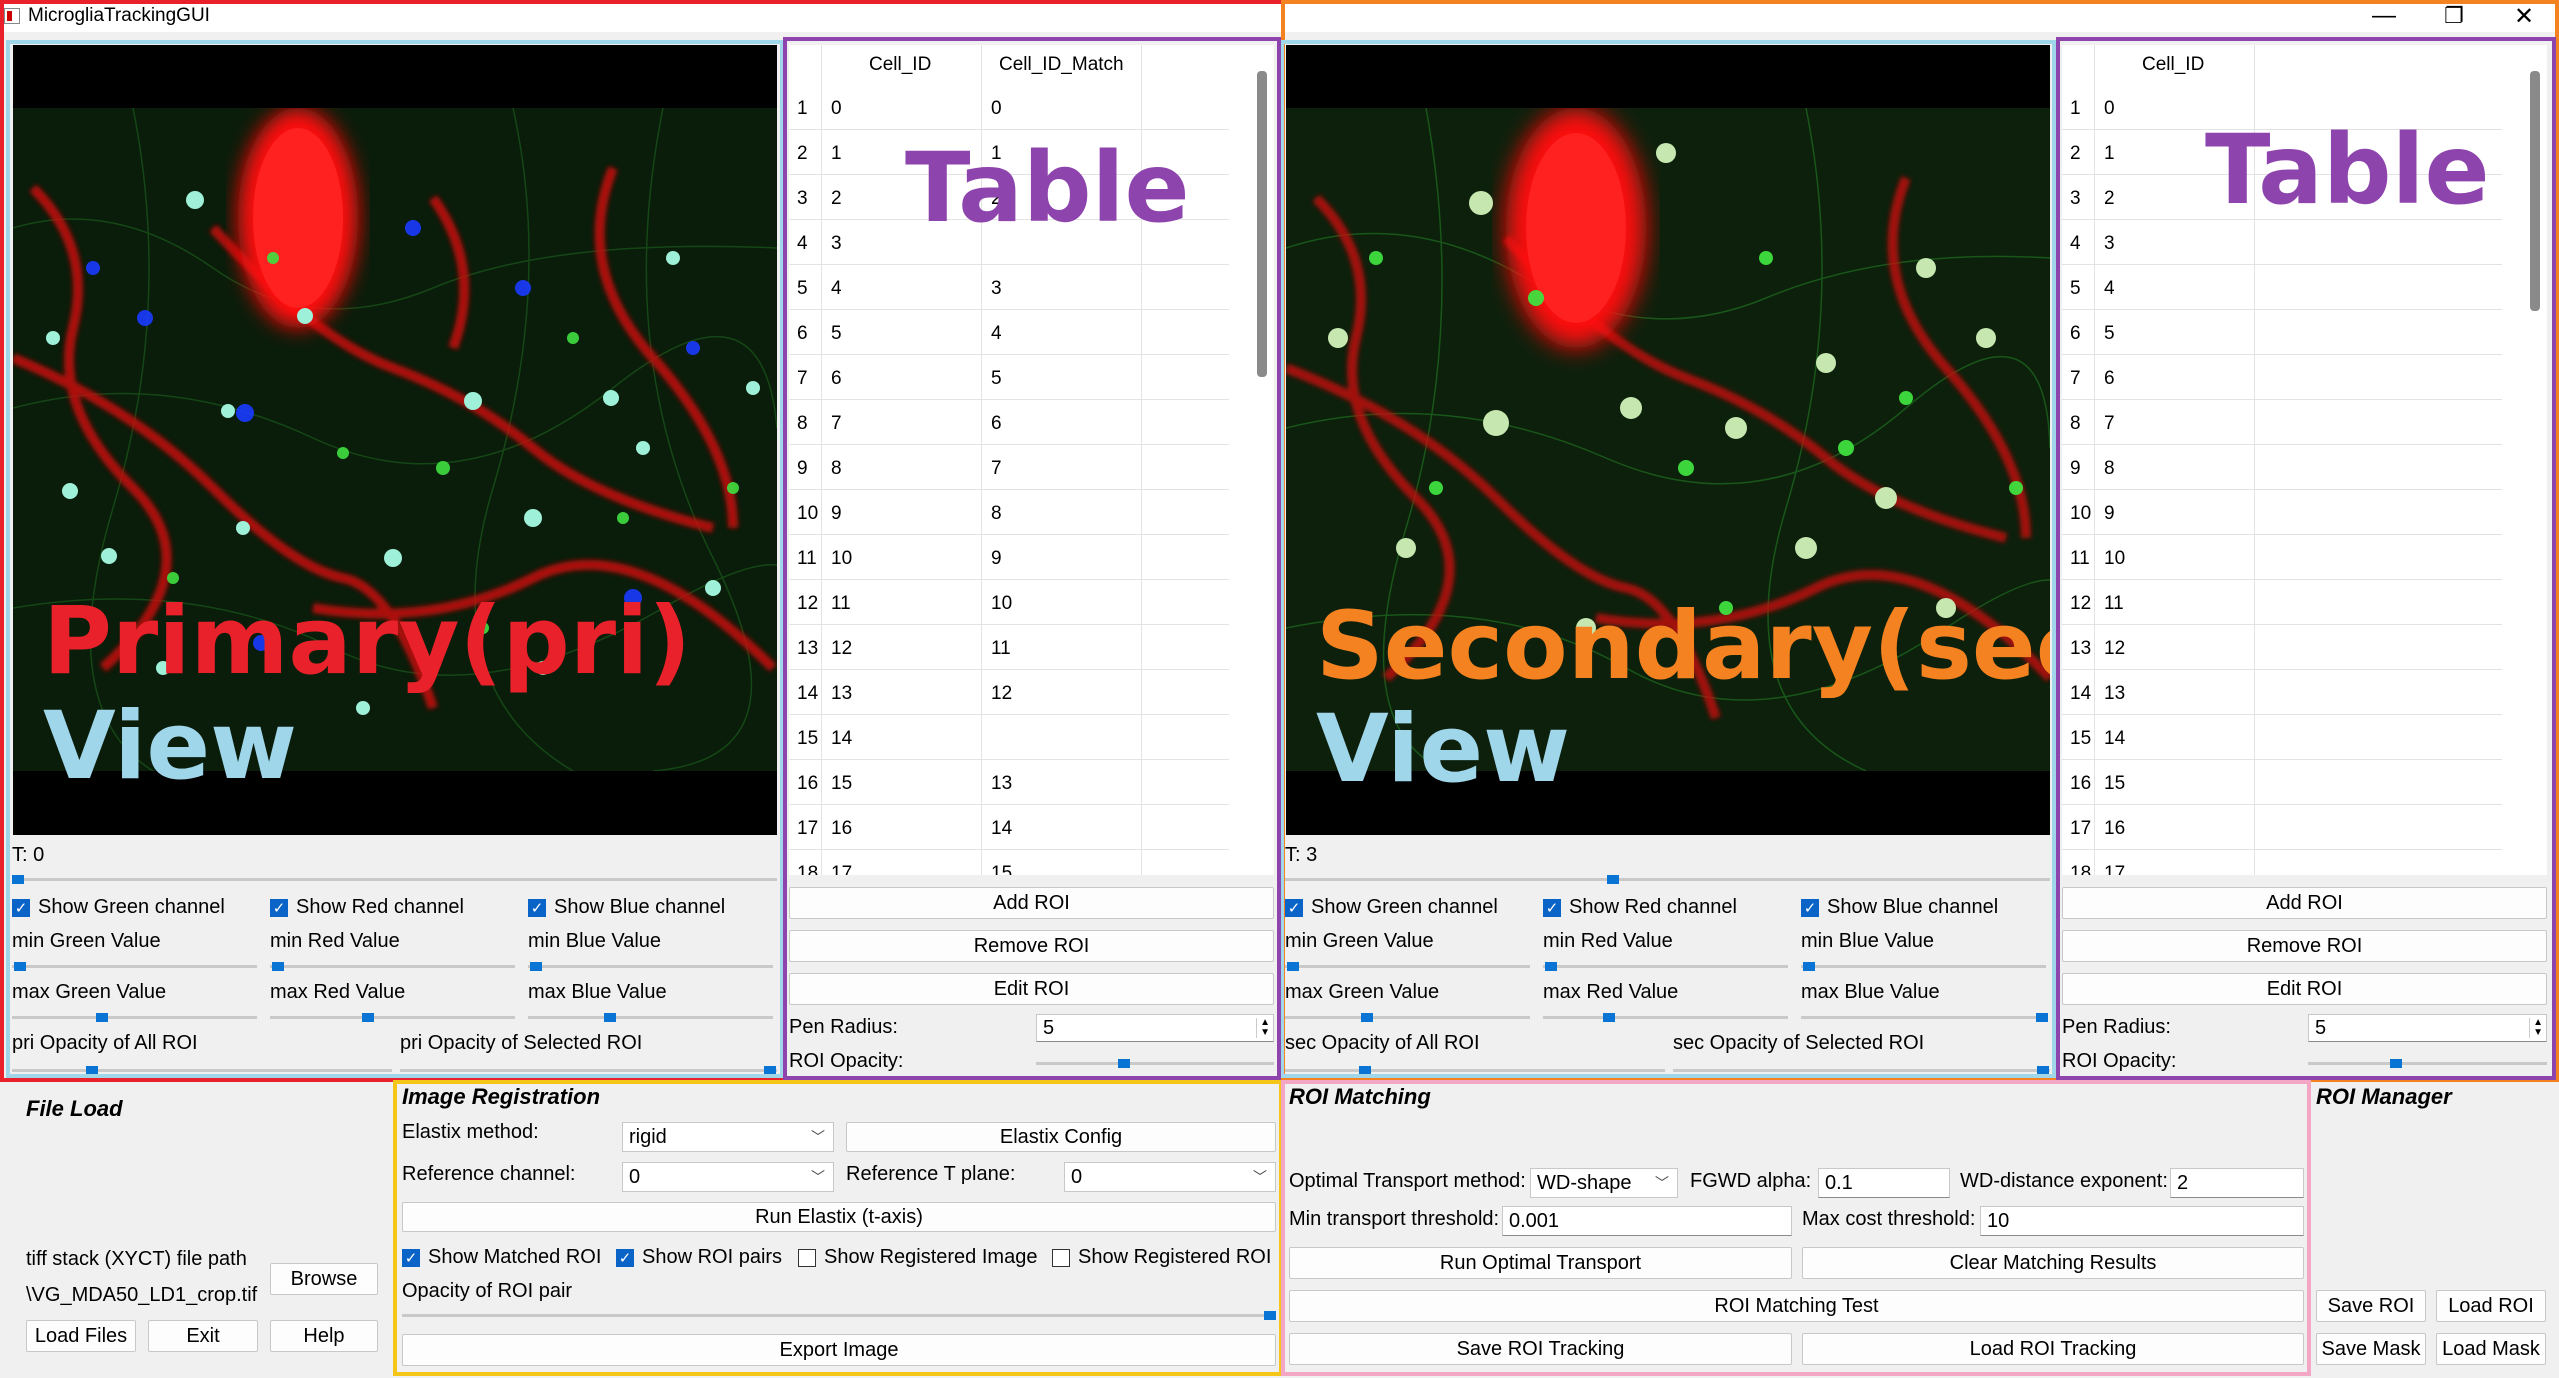  What do you see at coordinates (1155, 1028) in the screenshot?
I see `pri-pen-radius-spinbox: 5 ▲ ▼` at bounding box center [1155, 1028].